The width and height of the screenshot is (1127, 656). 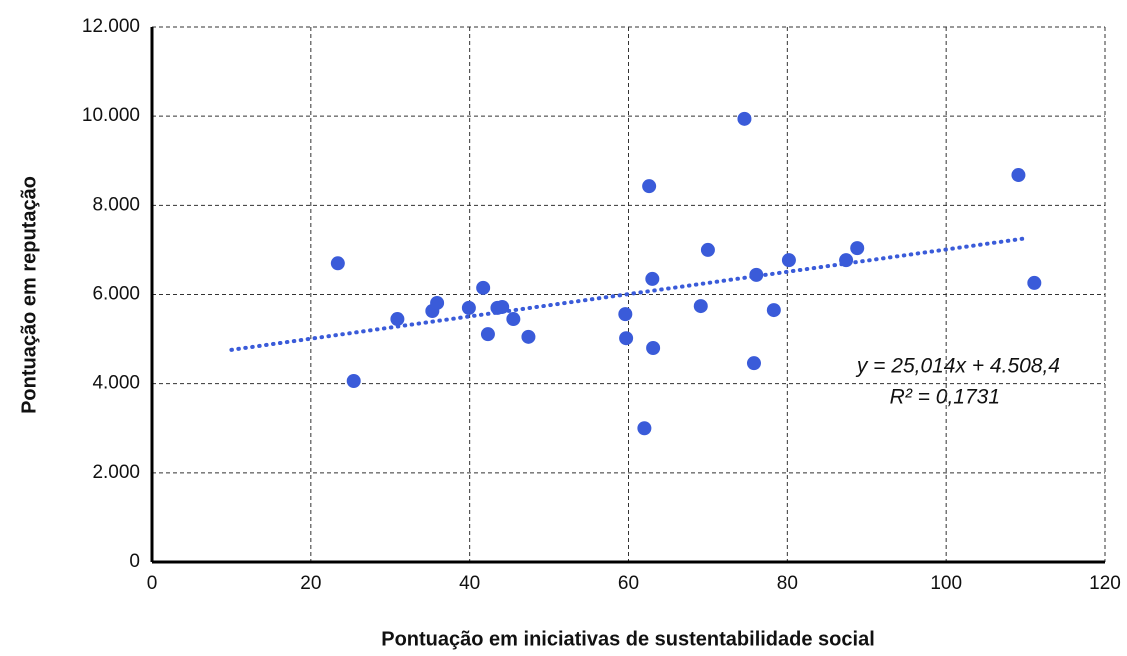 What do you see at coordinates (945, 397) in the screenshot?
I see `trendline-r2: R² = 0,1731` at bounding box center [945, 397].